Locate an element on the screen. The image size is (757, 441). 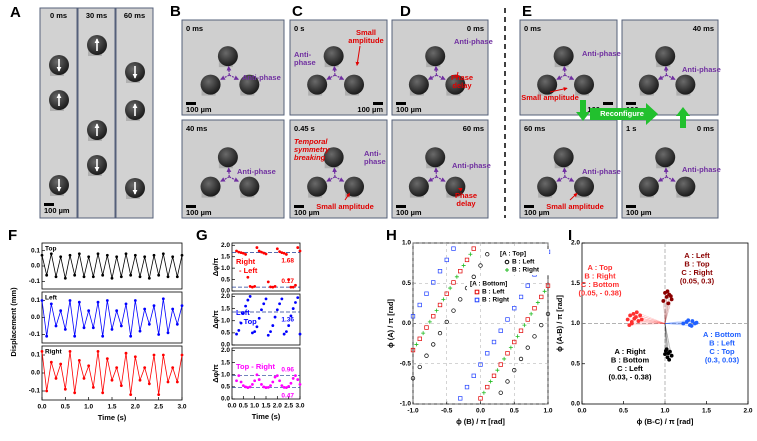
legend-label: B : Right is located at coordinates (496, 300).